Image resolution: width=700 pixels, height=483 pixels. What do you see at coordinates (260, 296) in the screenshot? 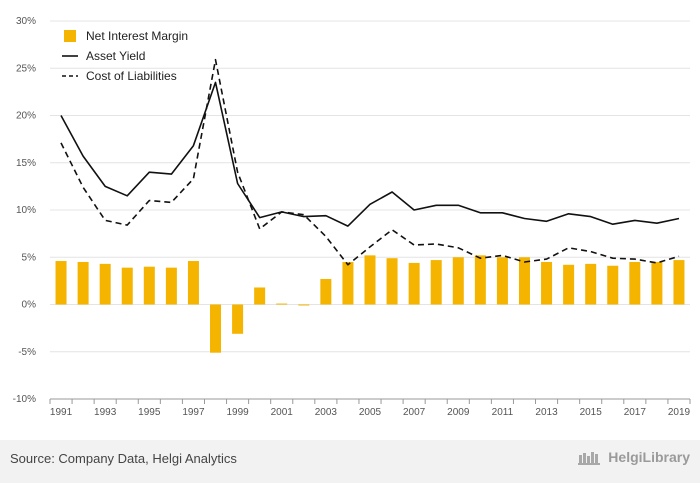
I see `bar-2000` at bounding box center [260, 296].